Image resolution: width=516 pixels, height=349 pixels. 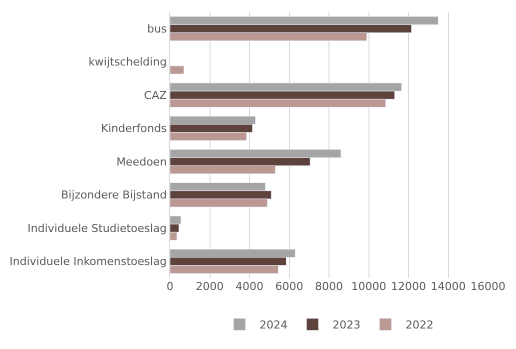 I want to click on legend-label: 2023, so click(x=346, y=325).